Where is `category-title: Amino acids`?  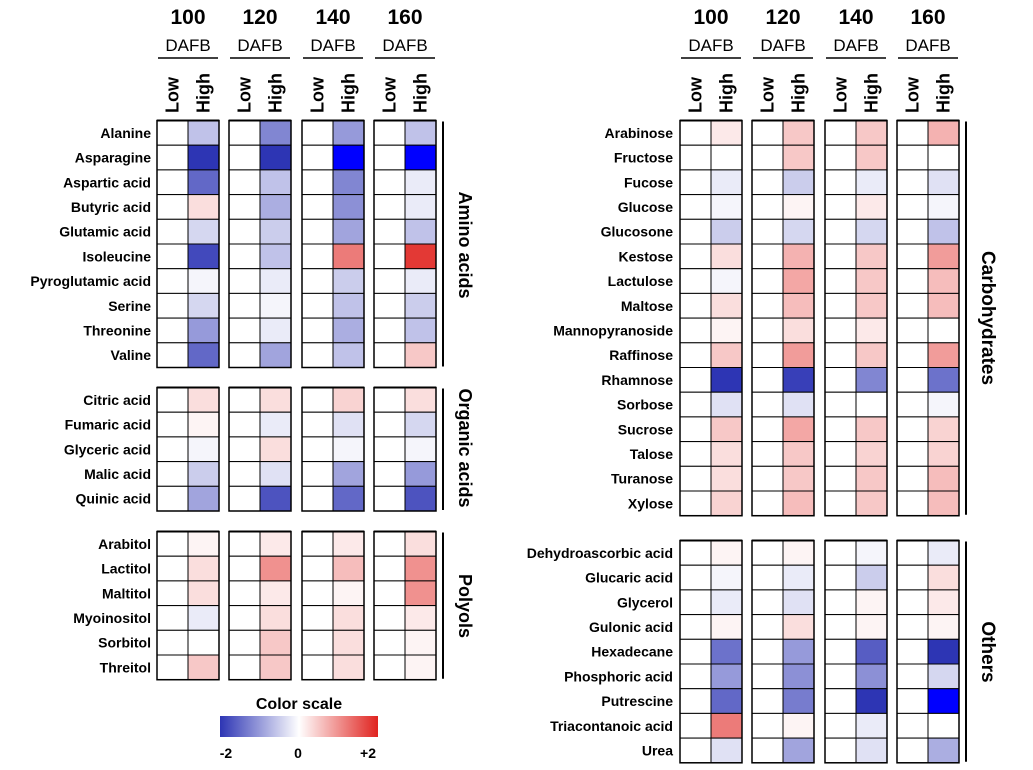 category-title: Amino acids is located at coordinates (465, 244).